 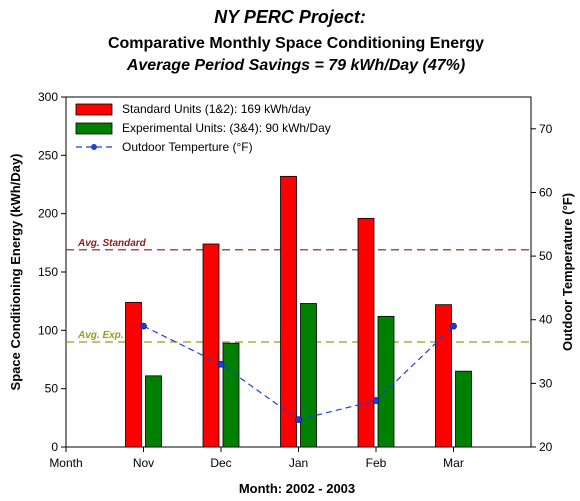 What do you see at coordinates (546, 192) in the screenshot?
I see `y2-tick-label-4: 60` at bounding box center [546, 192].